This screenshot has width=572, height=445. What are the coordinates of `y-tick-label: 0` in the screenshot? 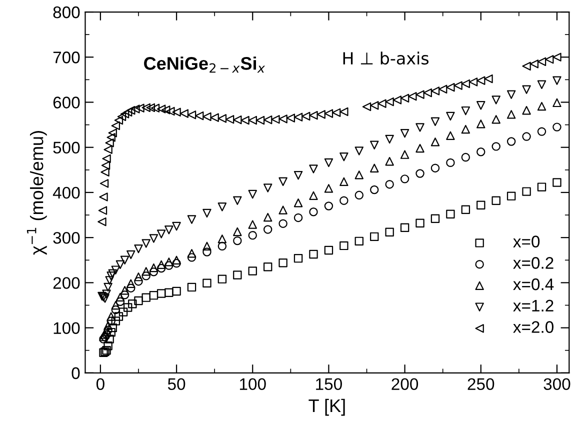 It's located at (76, 373).